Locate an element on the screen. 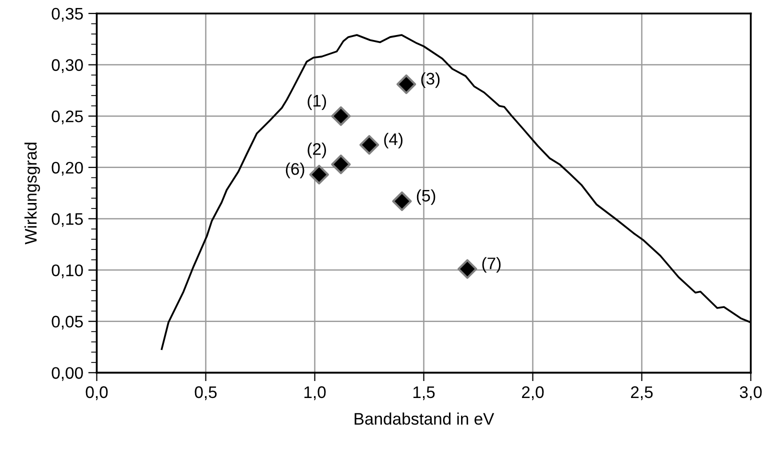 The height and width of the screenshot is (449, 774). y-tick-label: 0,20 is located at coordinates (67, 169).